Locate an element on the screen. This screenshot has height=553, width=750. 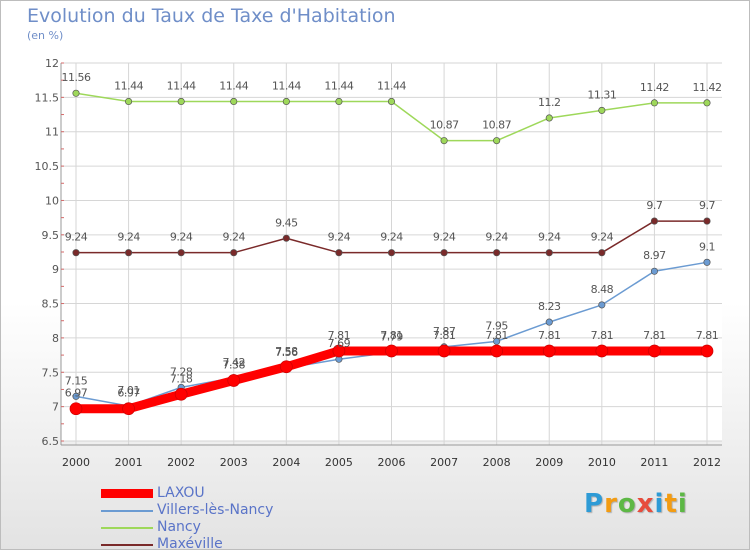
x-tick-label: 2002 is located at coordinates (181, 462).